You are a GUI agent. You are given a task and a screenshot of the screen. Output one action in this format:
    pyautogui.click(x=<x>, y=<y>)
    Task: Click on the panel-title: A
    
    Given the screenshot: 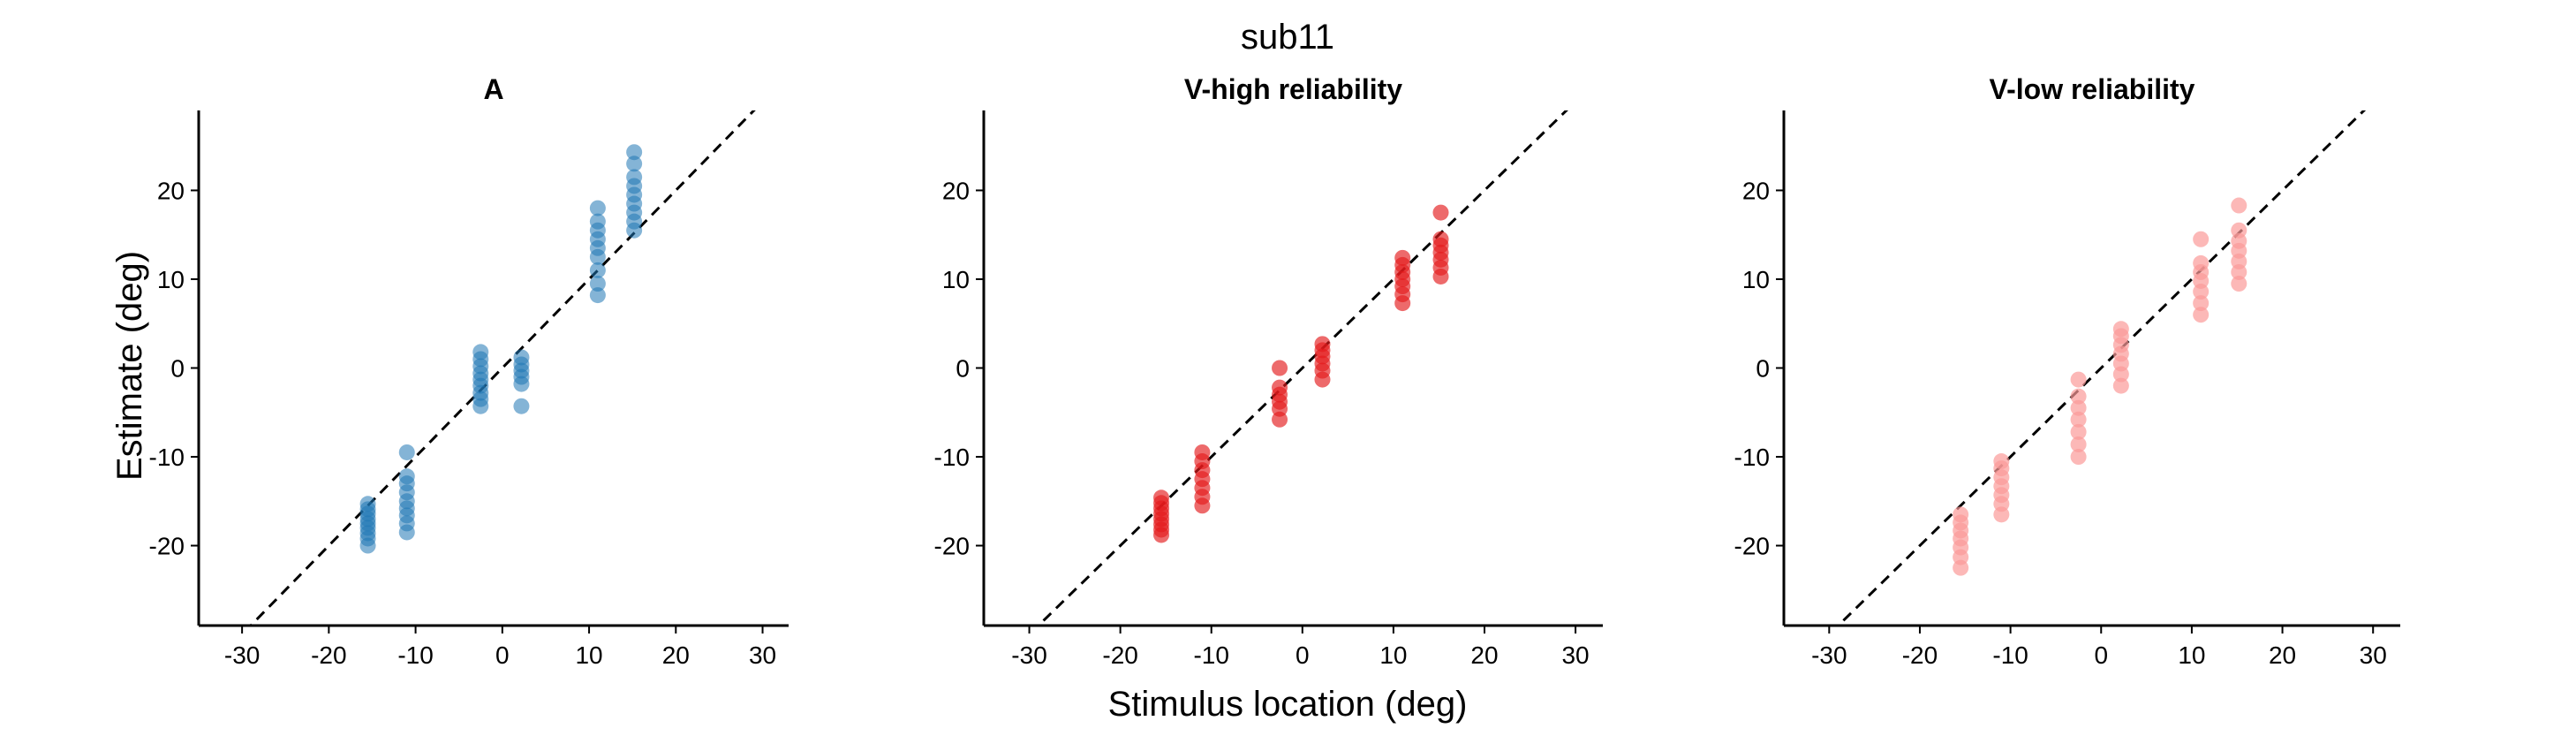 What is the action you would take?
    pyautogui.click(x=493, y=89)
    